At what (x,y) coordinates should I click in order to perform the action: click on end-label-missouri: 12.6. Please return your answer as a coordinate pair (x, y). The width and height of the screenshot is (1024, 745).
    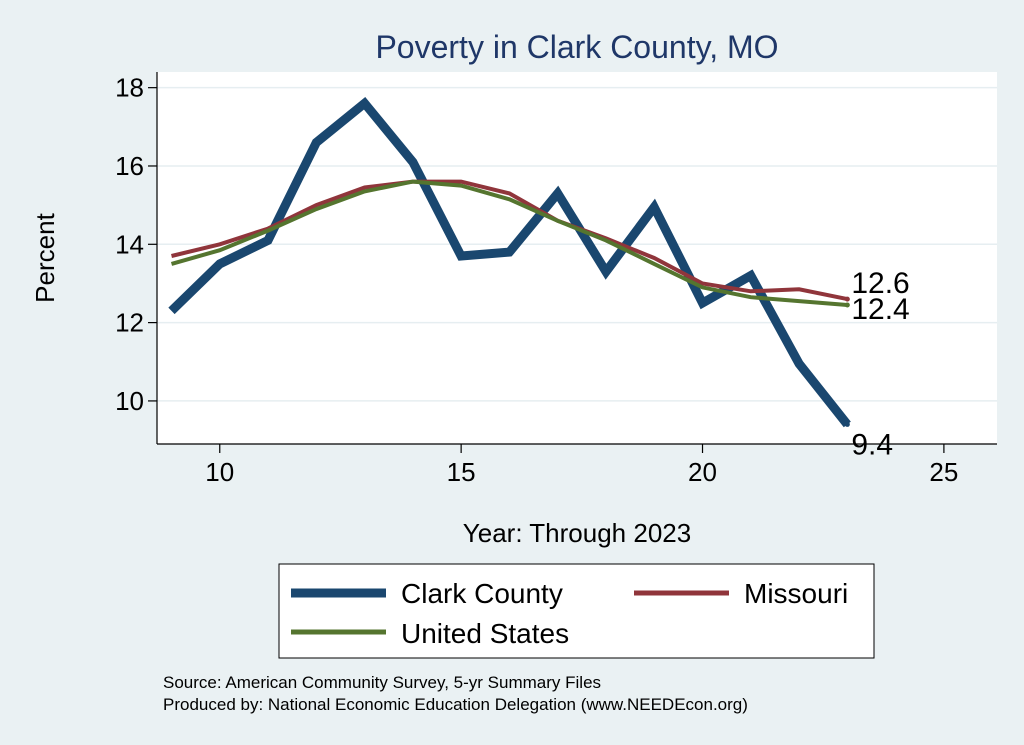
    Looking at the image, I should click on (880, 283).